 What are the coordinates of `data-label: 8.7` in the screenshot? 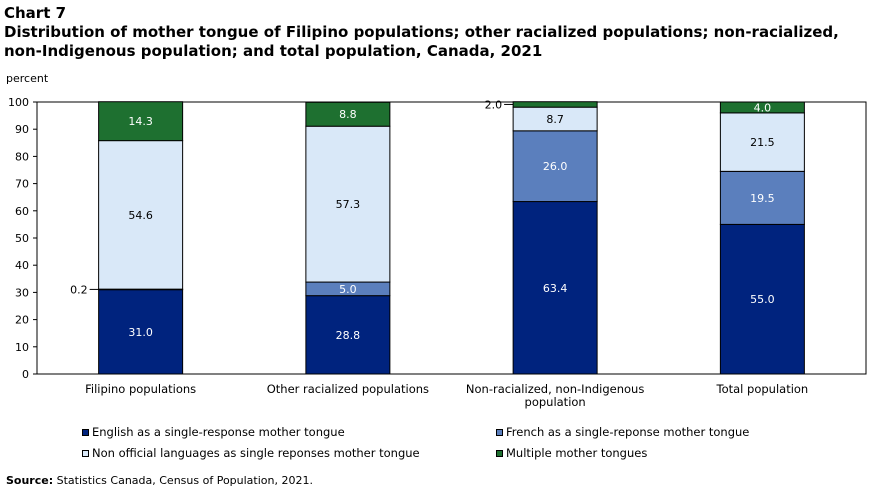 It's located at (555, 119).